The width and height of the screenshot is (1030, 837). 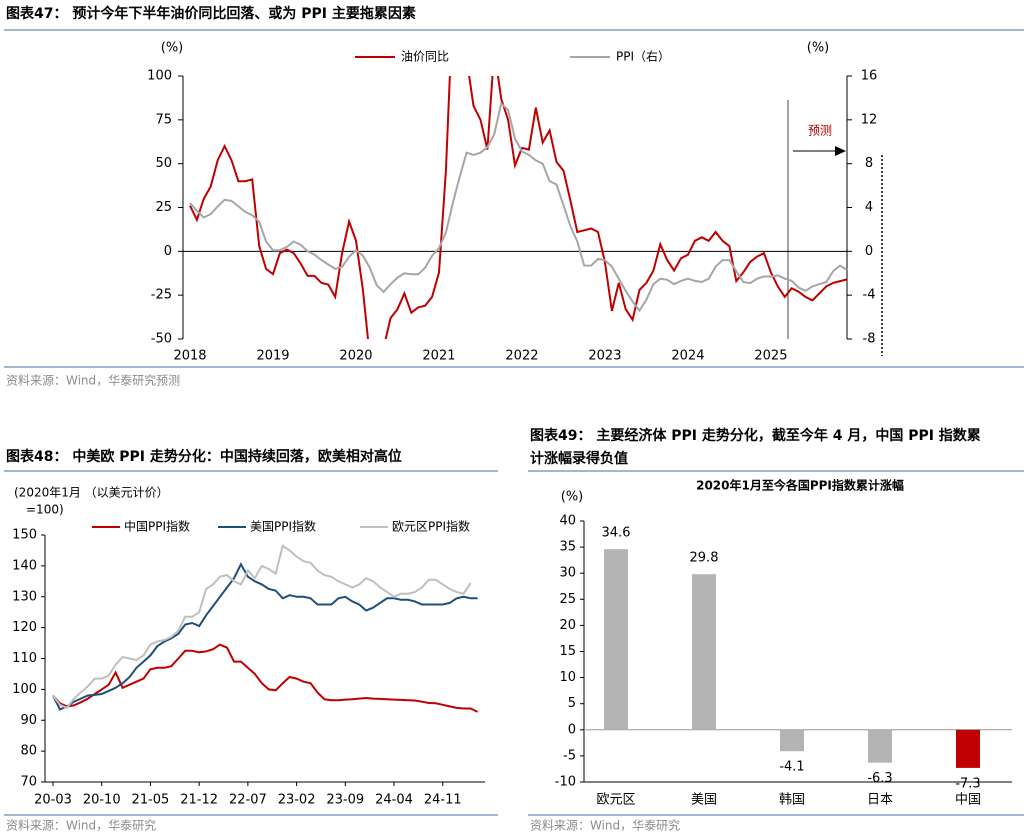 I want to click on legend-label: 中国PPI指数, so click(x=157, y=526).